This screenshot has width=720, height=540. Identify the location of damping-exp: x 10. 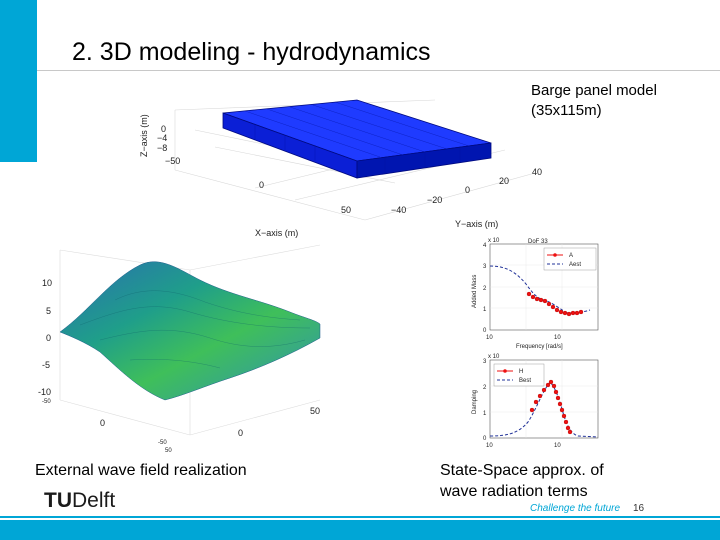
(494, 357).